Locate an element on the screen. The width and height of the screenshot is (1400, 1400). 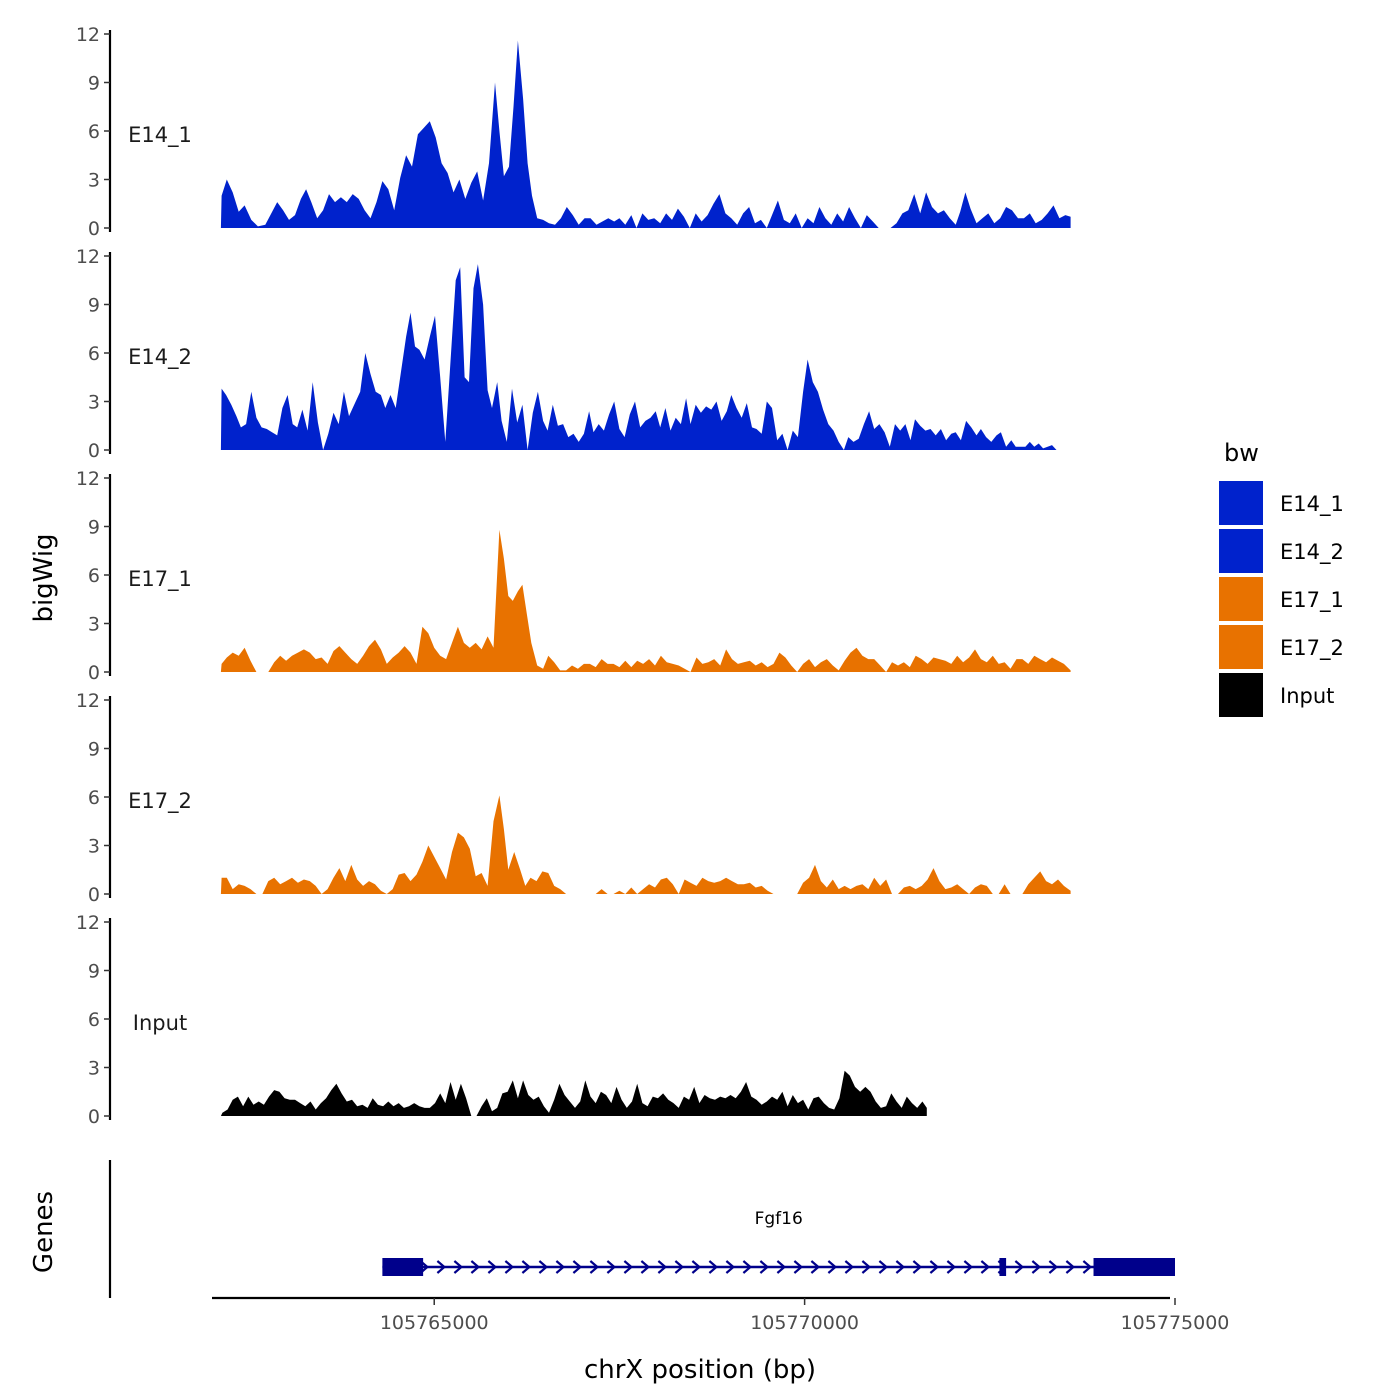
legend-label: E14_2 is located at coordinates (1312, 552).